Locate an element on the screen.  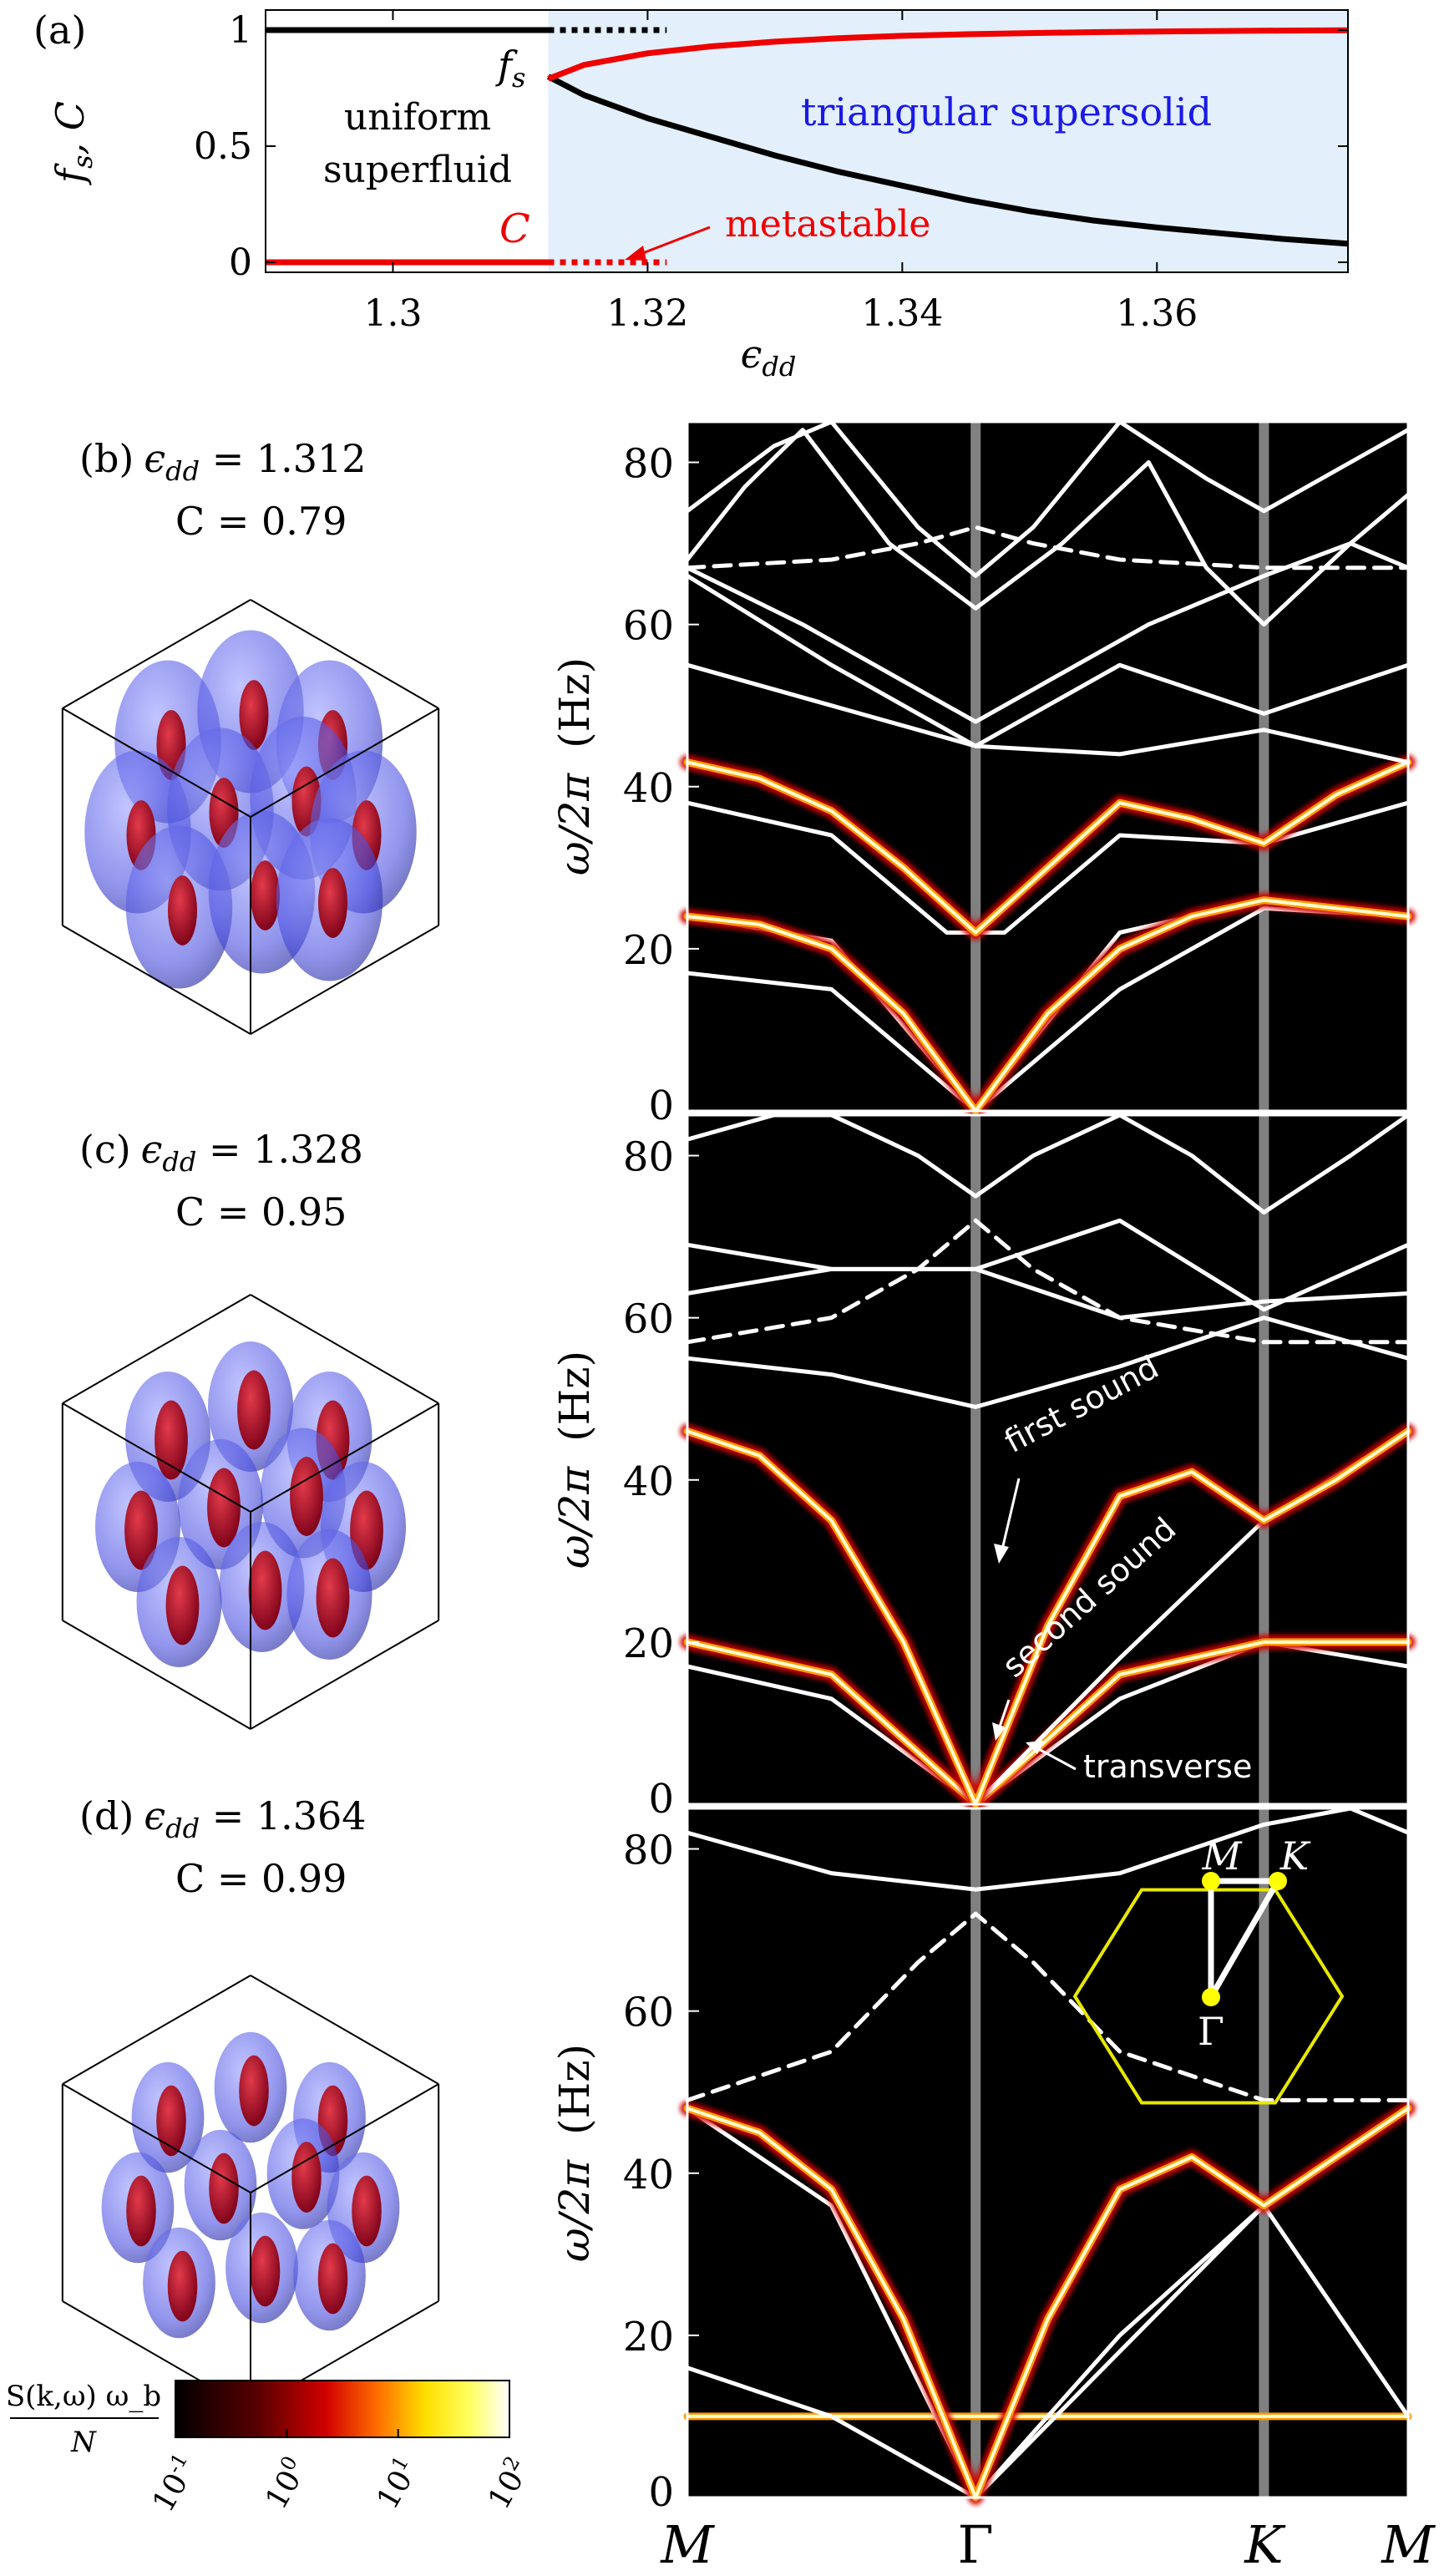
panel-a-lines is located at coordinates (807, 146).